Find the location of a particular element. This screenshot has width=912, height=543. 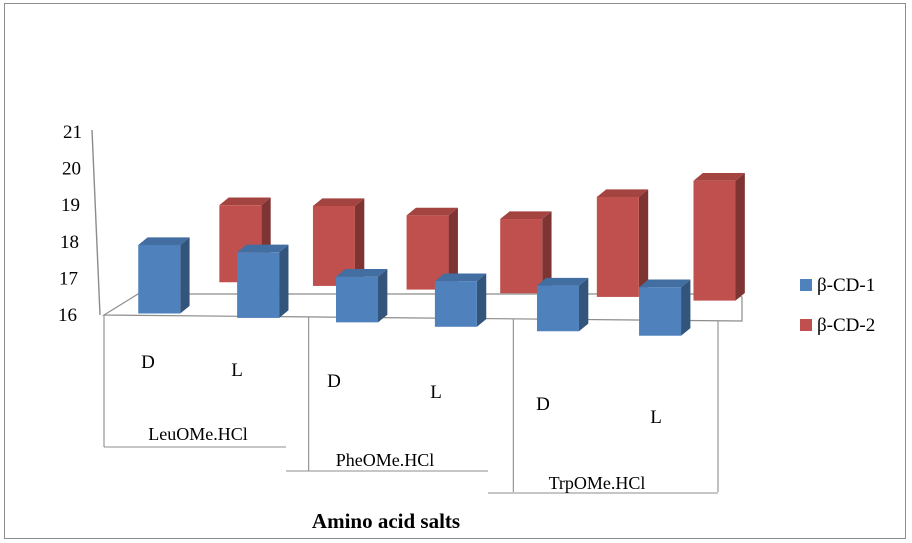

y-tick-label: 20 is located at coordinates (71, 169).